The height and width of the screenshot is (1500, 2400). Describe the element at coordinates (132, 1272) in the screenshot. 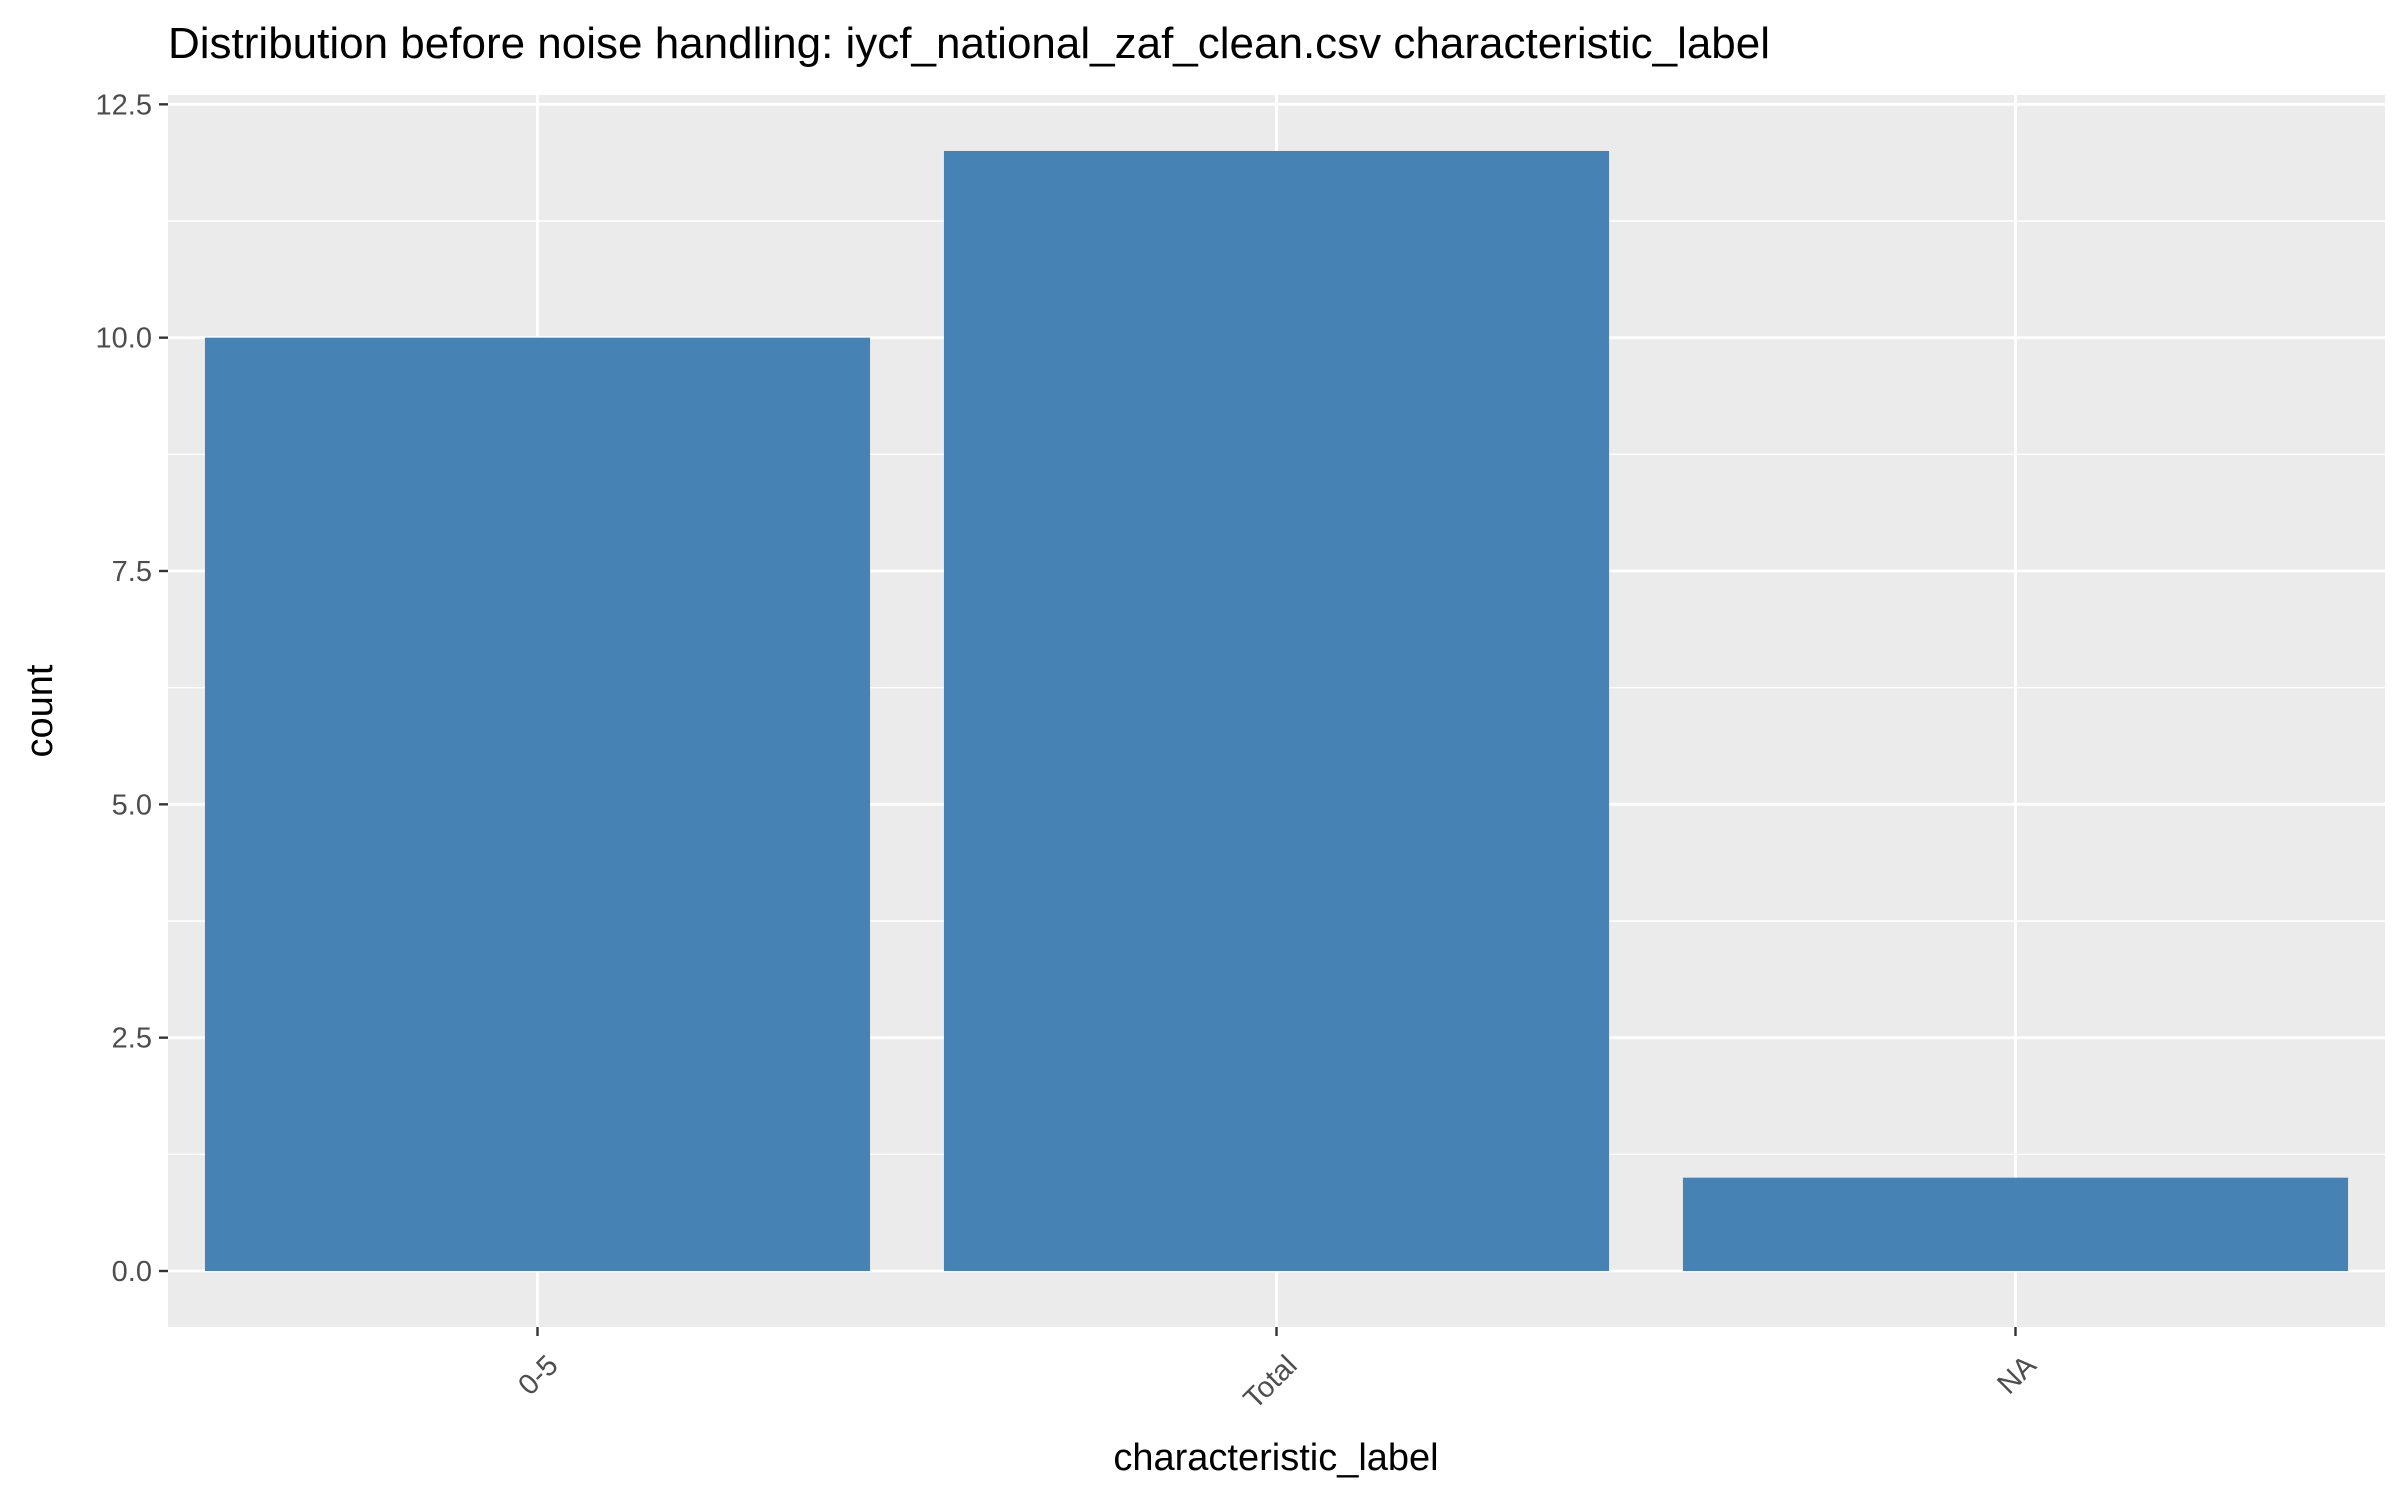

I see `y-tick-label: 0.0` at that location.